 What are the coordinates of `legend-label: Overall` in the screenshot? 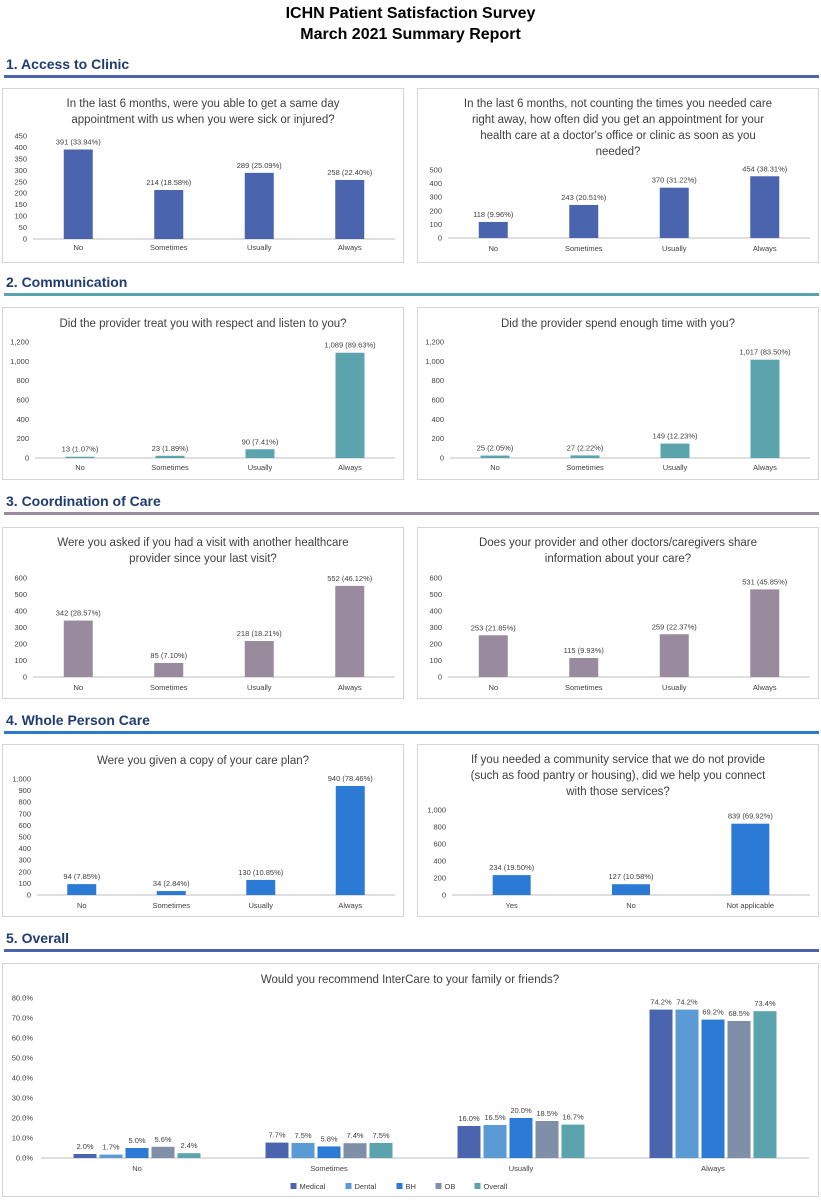 It's located at (496, 1186).